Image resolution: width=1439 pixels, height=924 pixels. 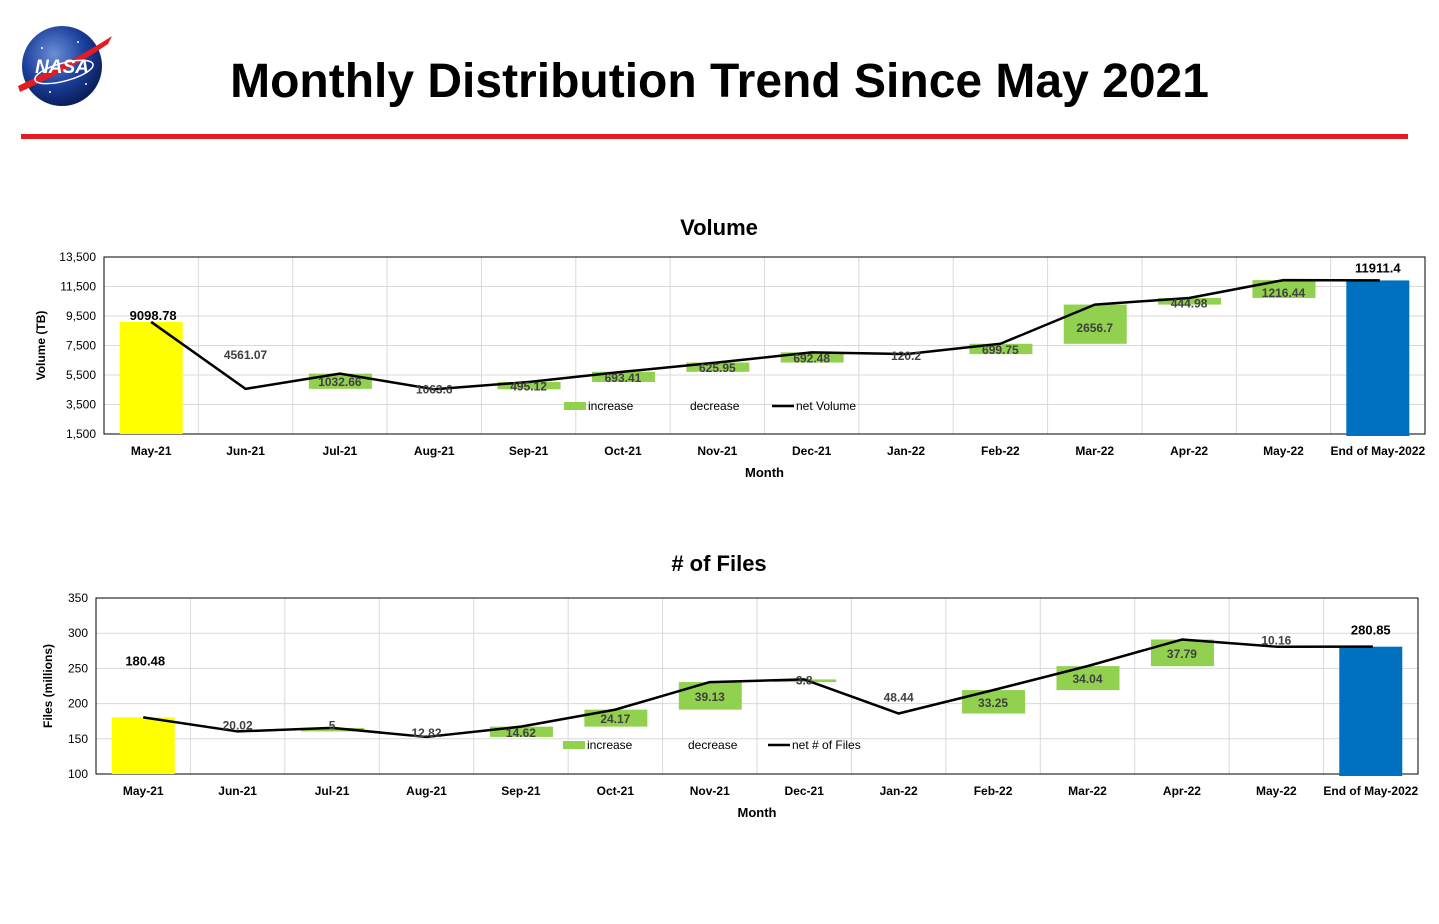 I want to click on data-label: 5, so click(x=332, y=726).